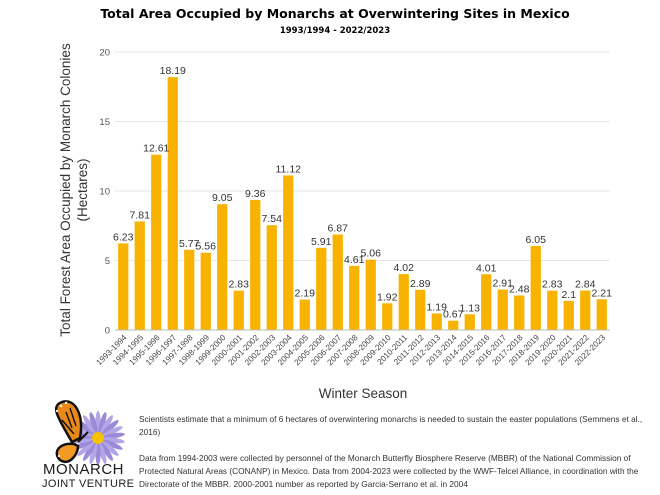 The width and height of the screenshot is (660, 495). I want to click on bar-value-label: 6.05, so click(536, 240).